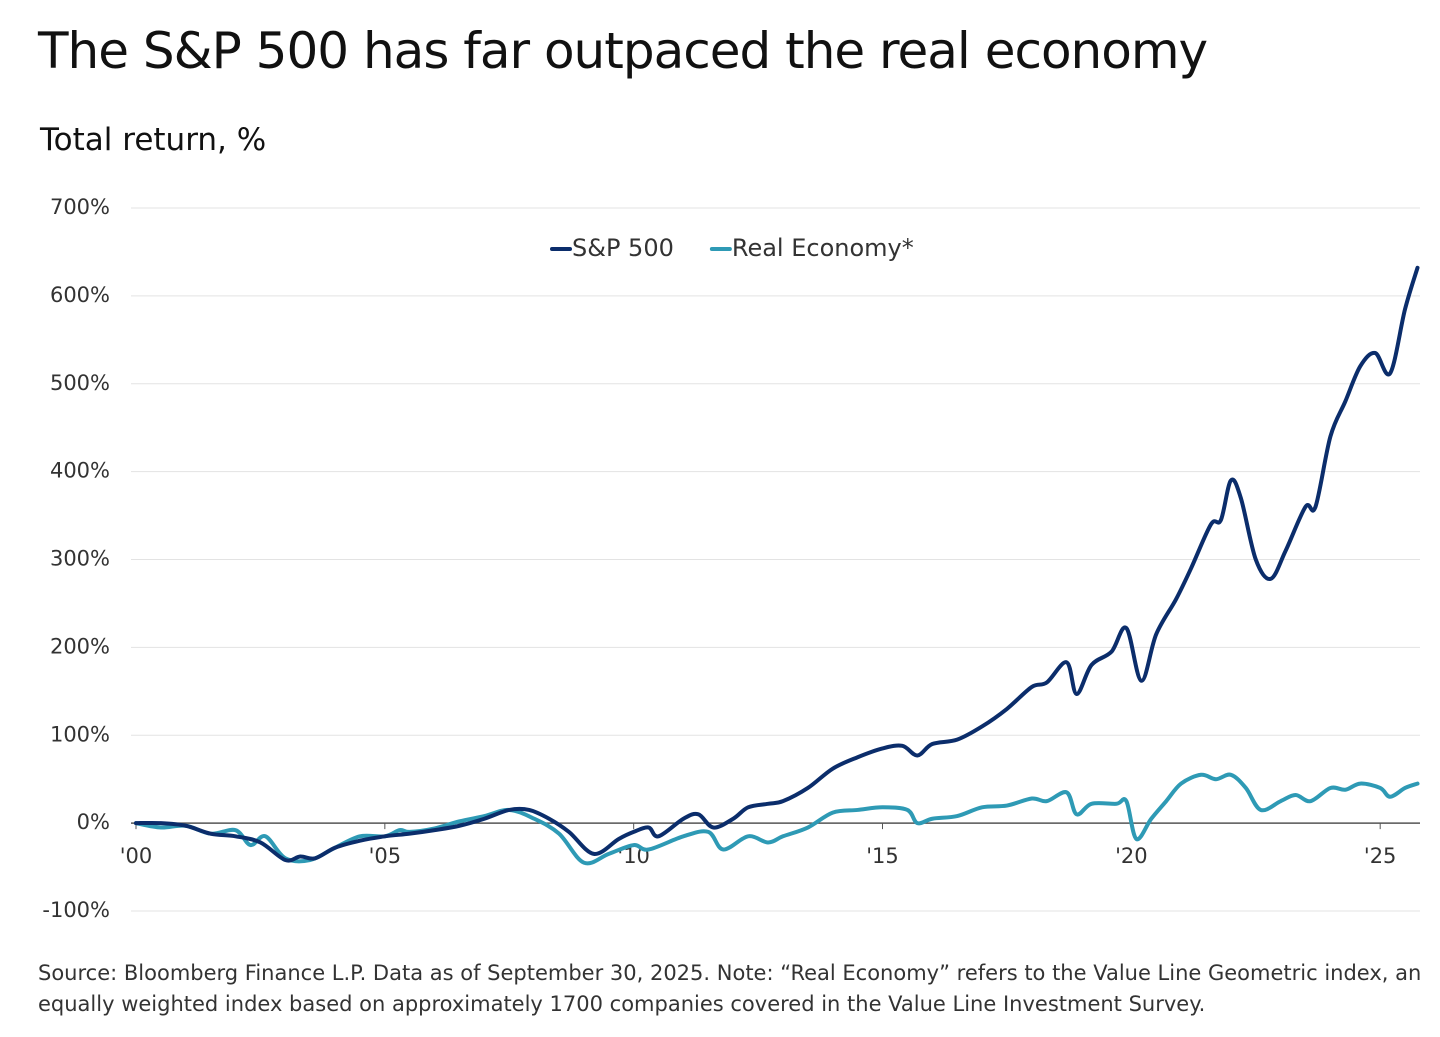  What do you see at coordinates (80, 734) in the screenshot?
I see `y-tick-label: 100%` at bounding box center [80, 734].